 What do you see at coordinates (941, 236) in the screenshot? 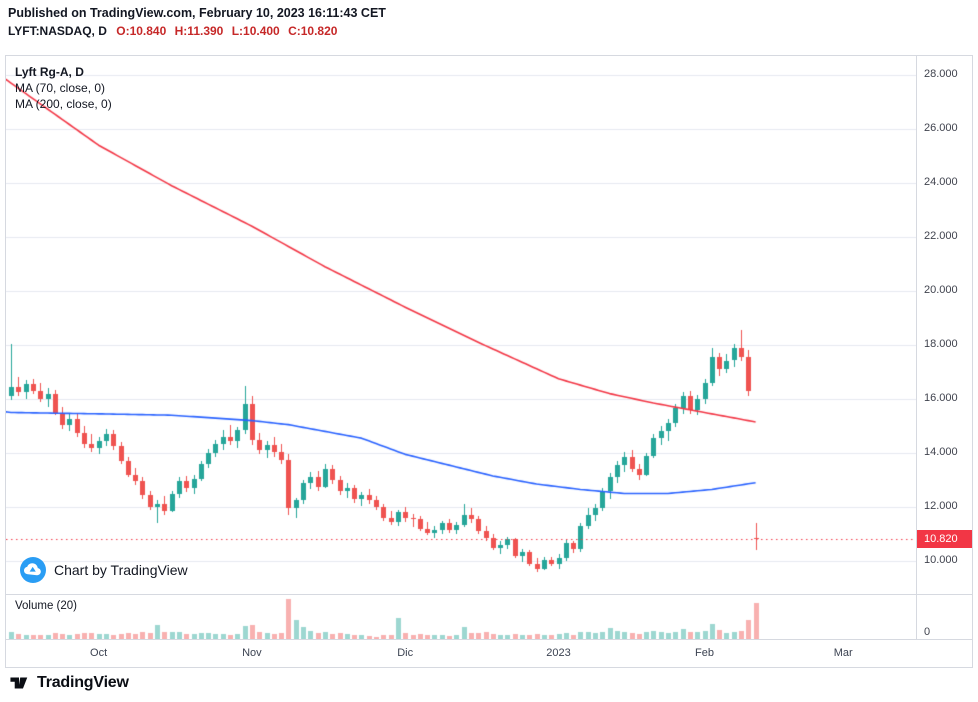
I see `price-tick-label: 22.000` at bounding box center [941, 236].